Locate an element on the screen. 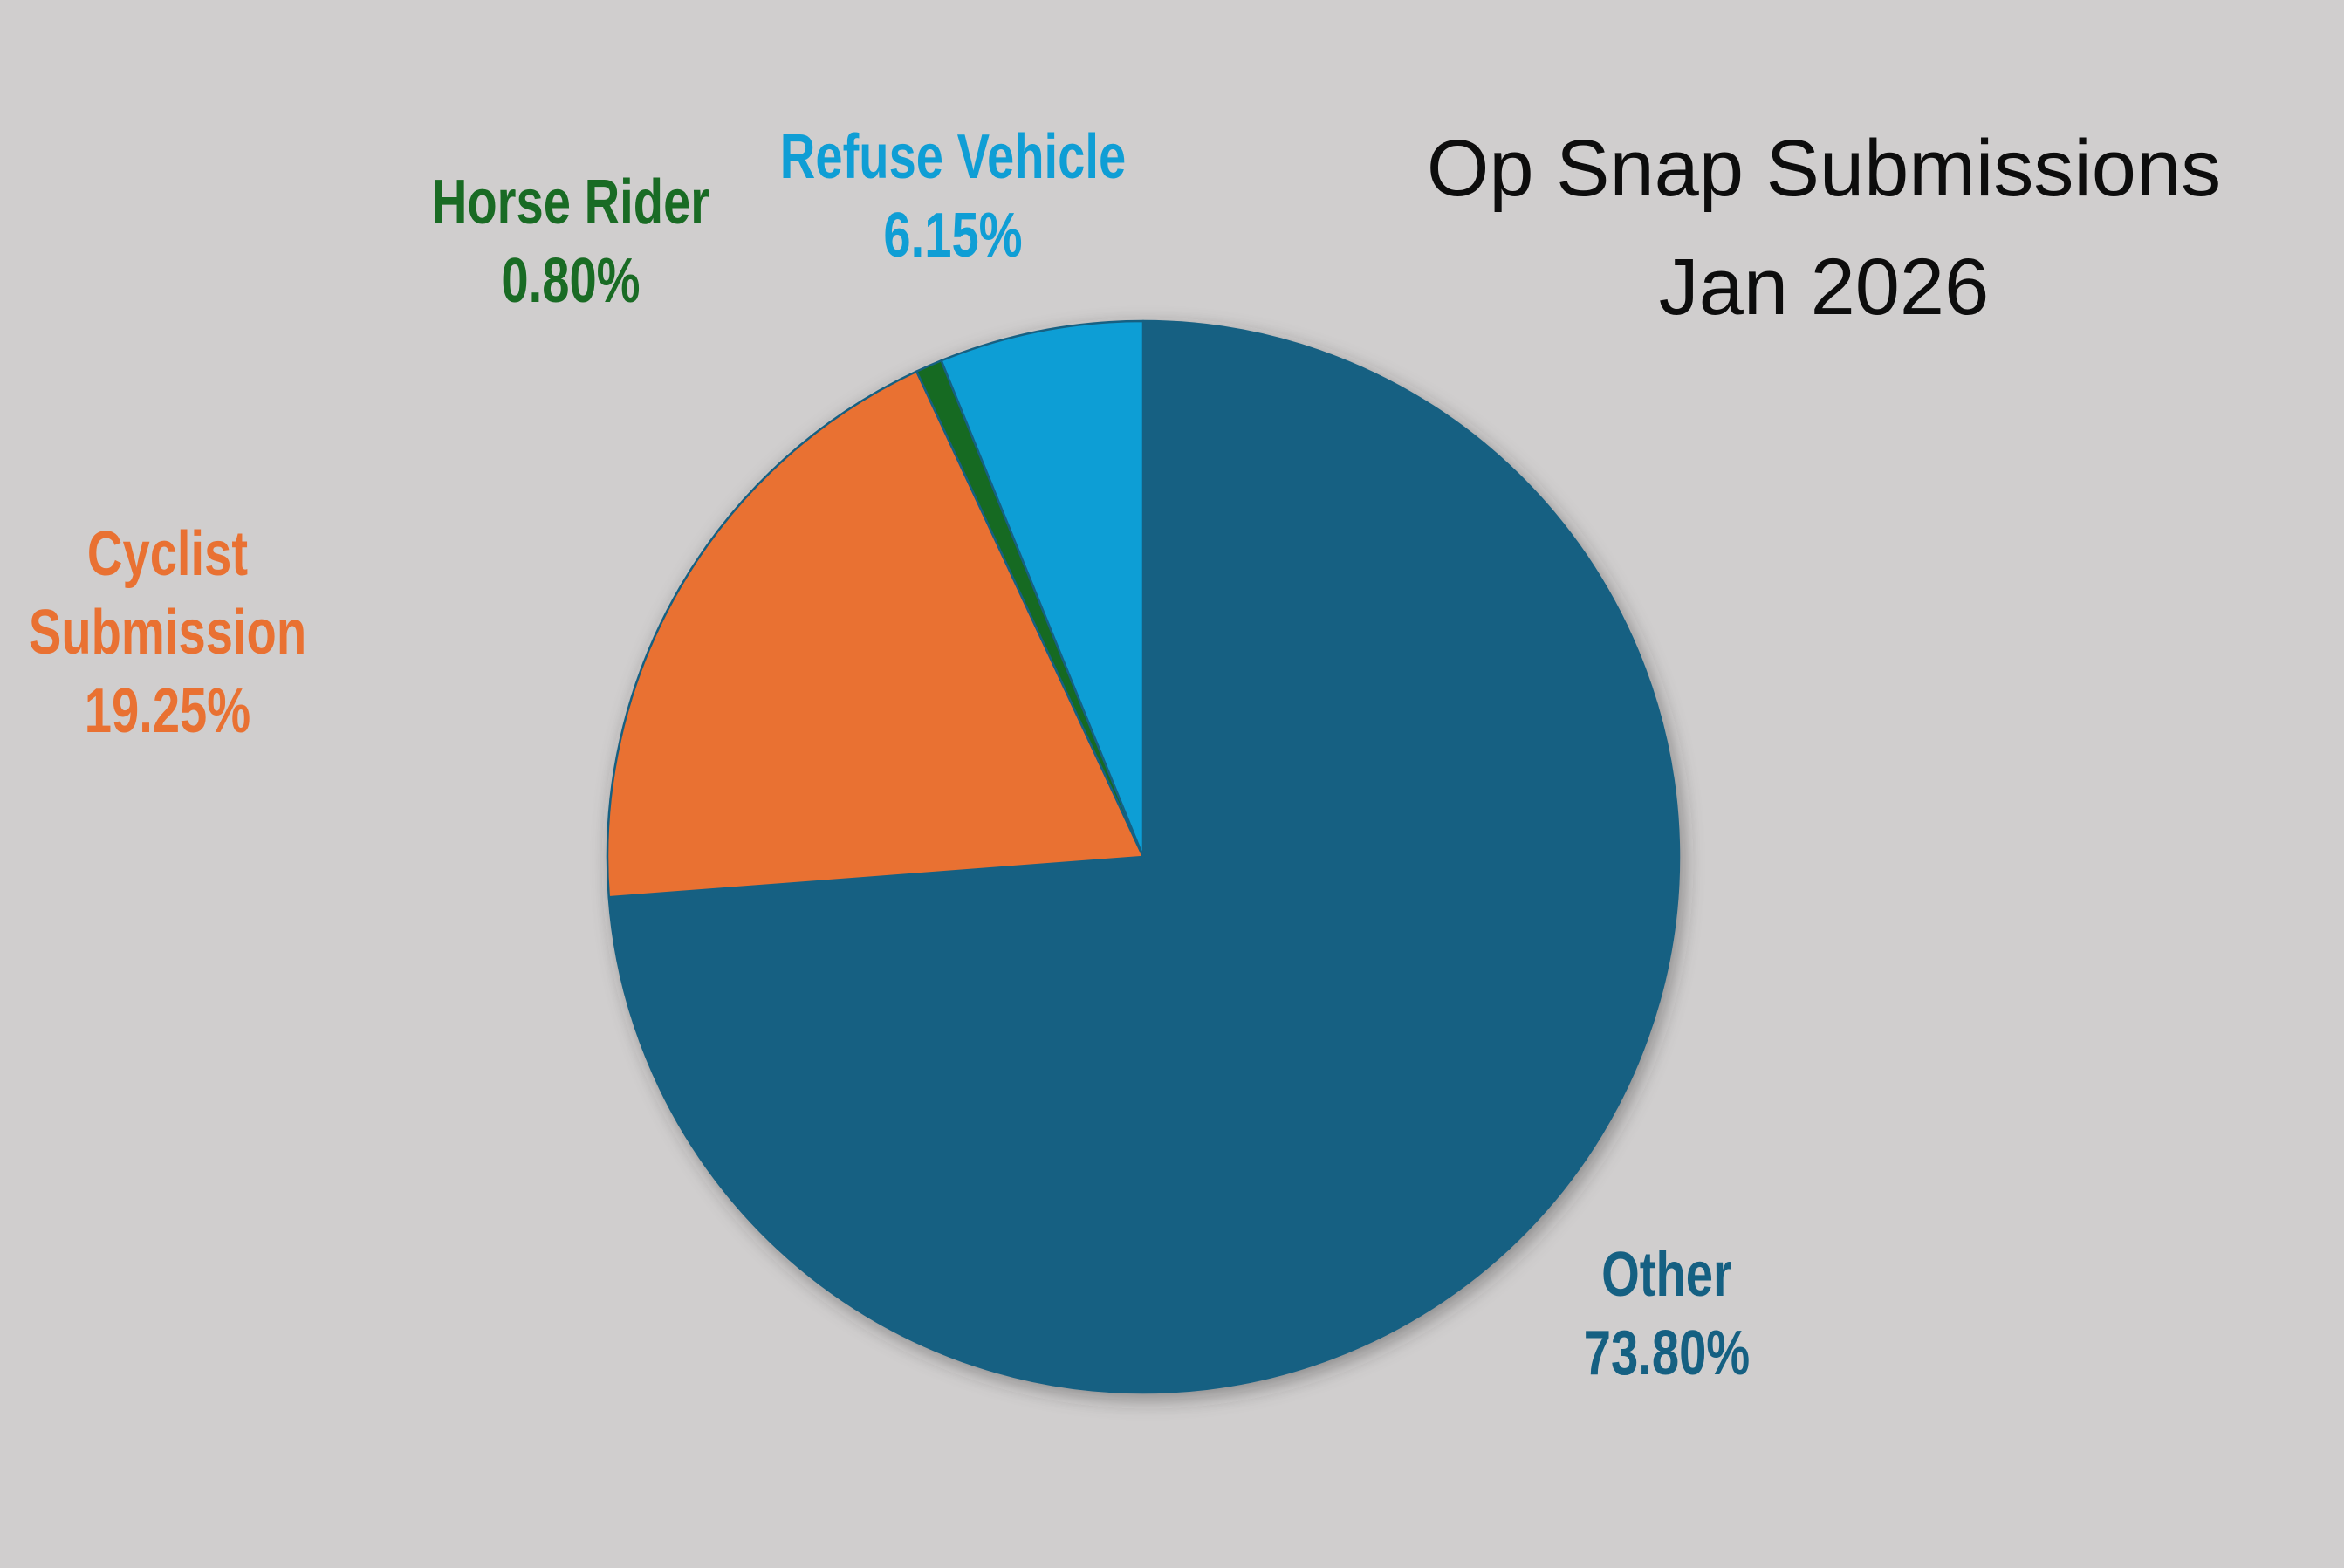 The image size is (2344, 1568). pie-label-horse-rider-name: Horse Rider is located at coordinates (570, 202).